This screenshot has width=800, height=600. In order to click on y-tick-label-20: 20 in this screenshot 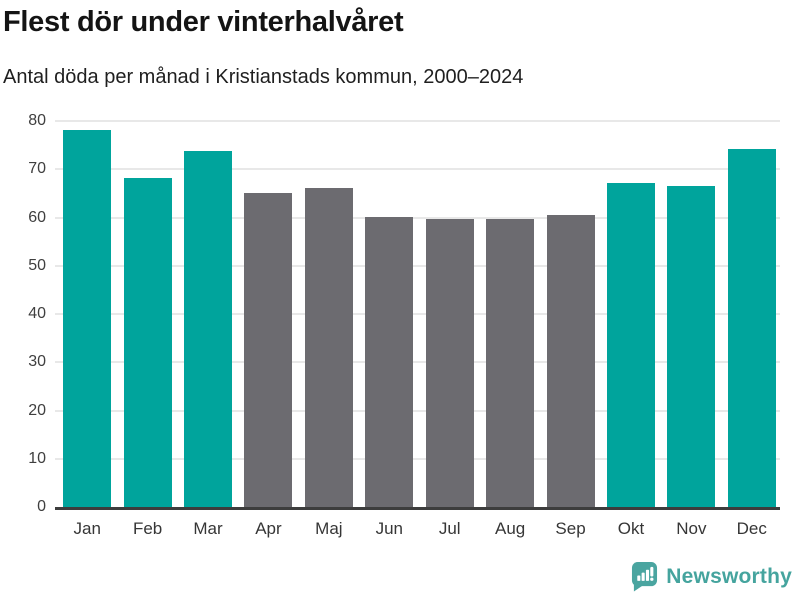, I will do `click(37, 410)`.